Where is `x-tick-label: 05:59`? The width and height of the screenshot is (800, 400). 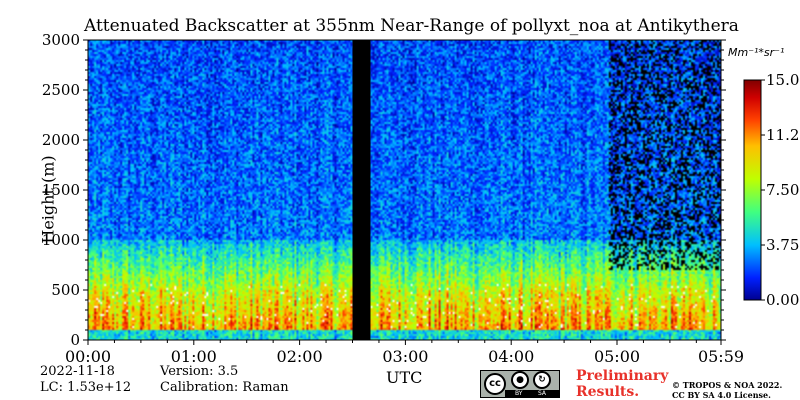
x-tick-label: 05:59 is located at coordinates (721, 356).